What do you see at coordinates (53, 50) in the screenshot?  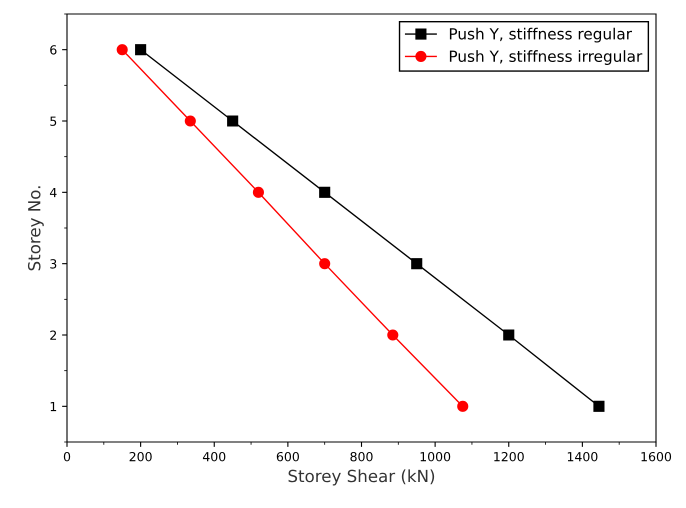 I see `y-tick-label: 6` at bounding box center [53, 50].